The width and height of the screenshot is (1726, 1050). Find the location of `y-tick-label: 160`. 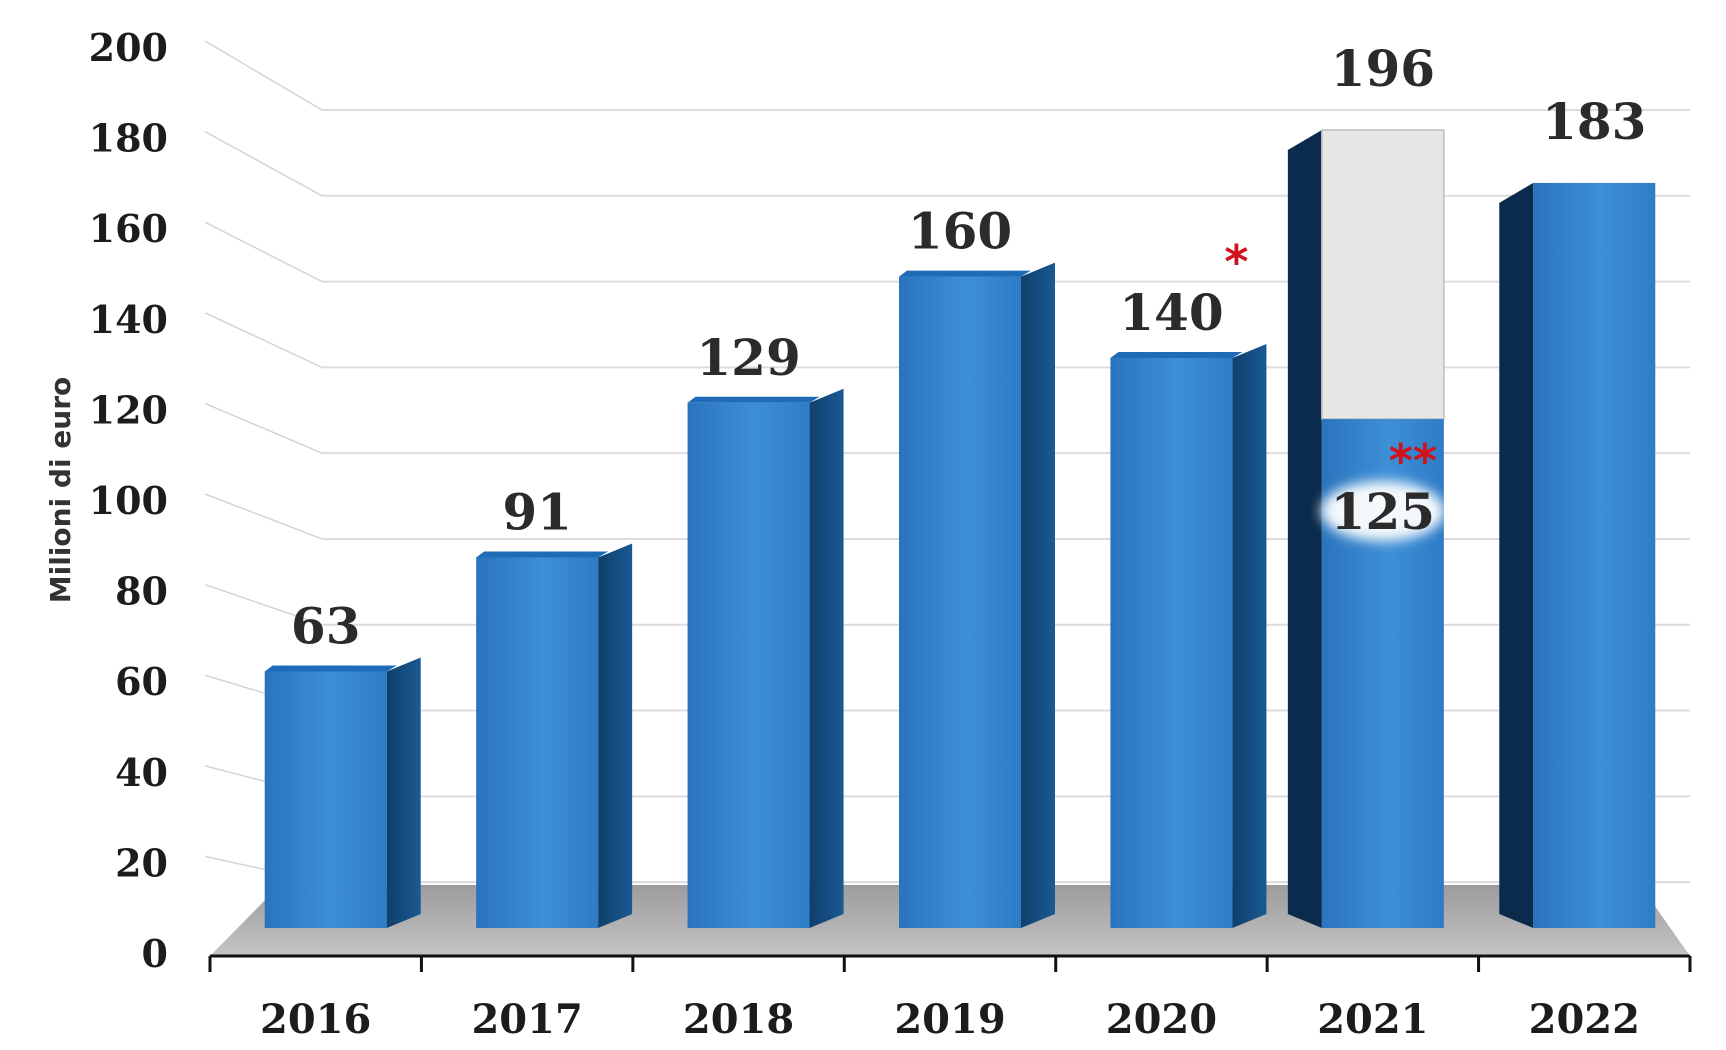

y-tick-label: 160 is located at coordinates (128, 228).